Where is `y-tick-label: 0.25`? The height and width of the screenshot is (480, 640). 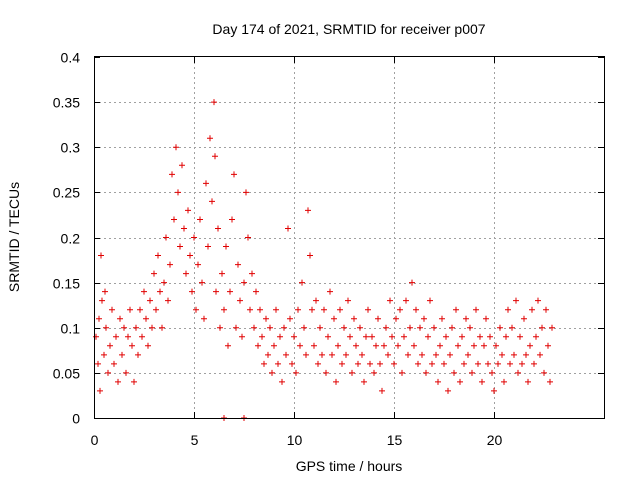 y-tick-label: 0.25 is located at coordinates (66, 193).